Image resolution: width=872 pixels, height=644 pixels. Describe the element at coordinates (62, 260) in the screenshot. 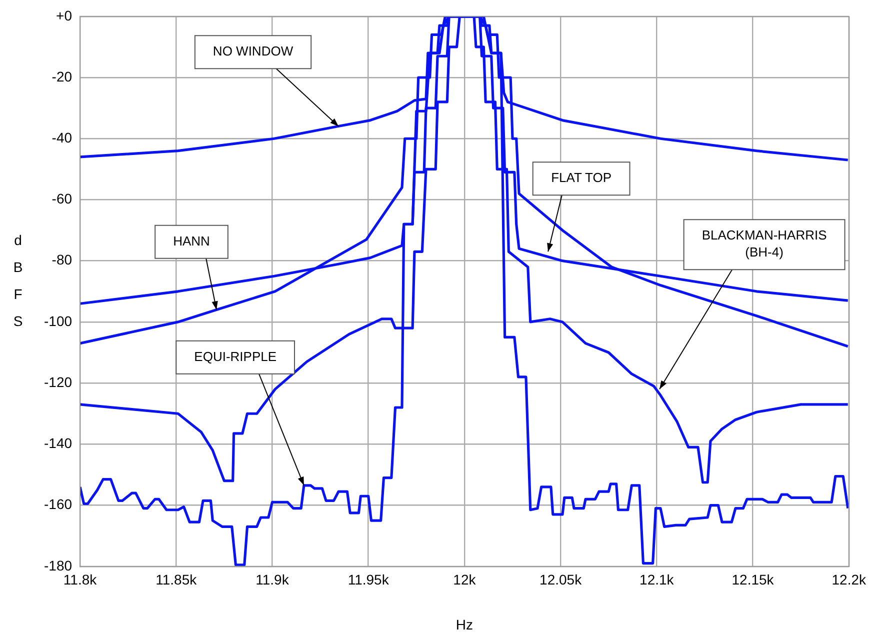

I see `y-tick-label: -80` at that location.